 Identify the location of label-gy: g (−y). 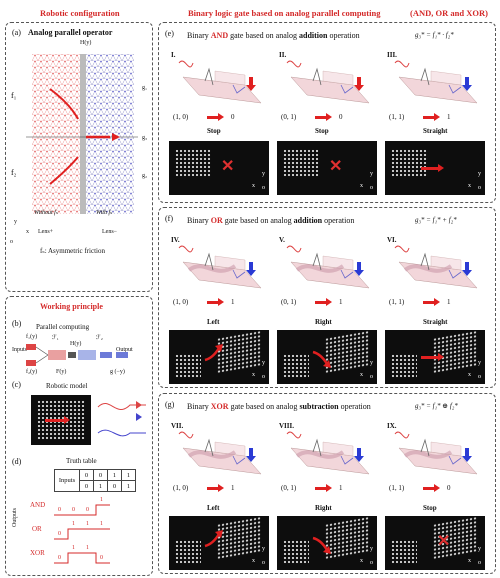
(117, 372).